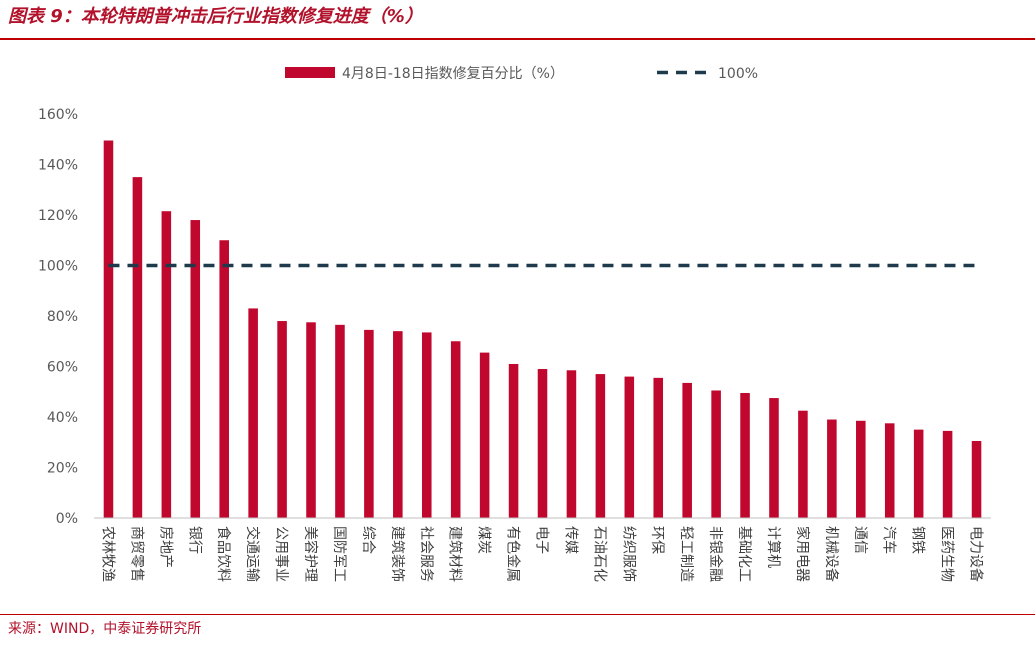 Image resolution: width=1035 pixels, height=651 pixels. What do you see at coordinates (860, 540) in the screenshot?
I see `category-label: 通信` at bounding box center [860, 540].